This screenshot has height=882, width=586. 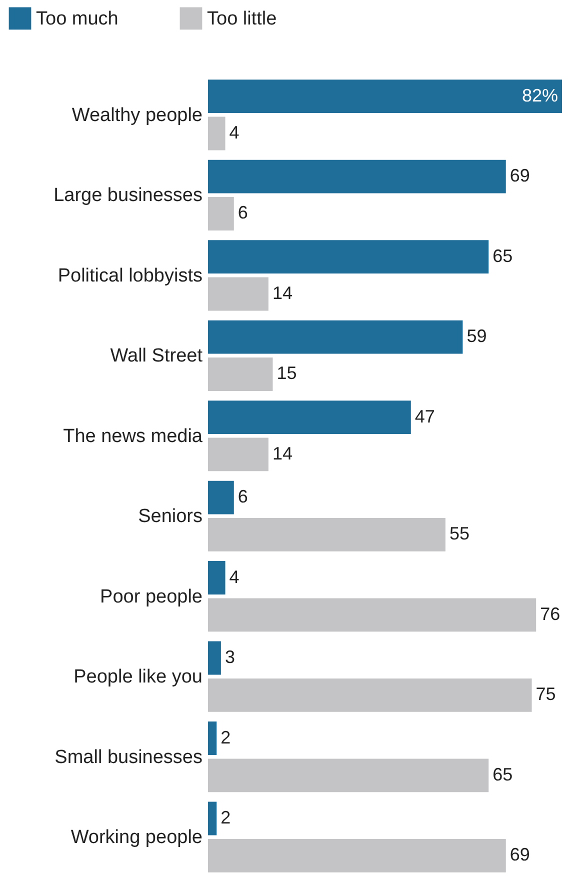 What do you see at coordinates (286, 373) in the screenshot?
I see `data-label: 15` at bounding box center [286, 373].